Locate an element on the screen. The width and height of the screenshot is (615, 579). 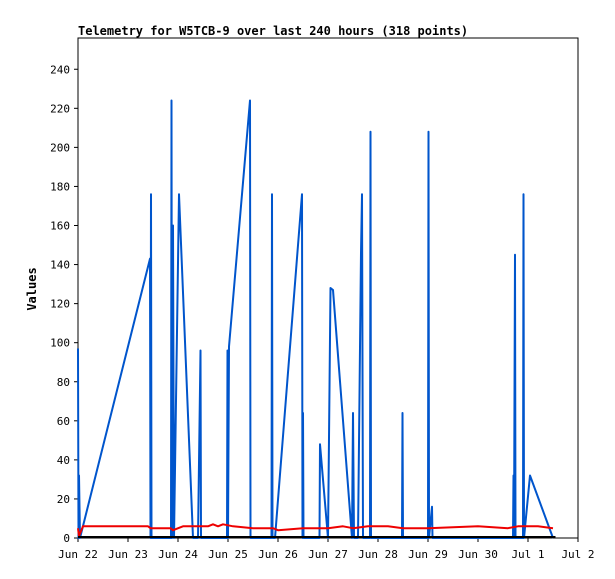
y-tick-label: 60 is located at coordinates (63, 421).